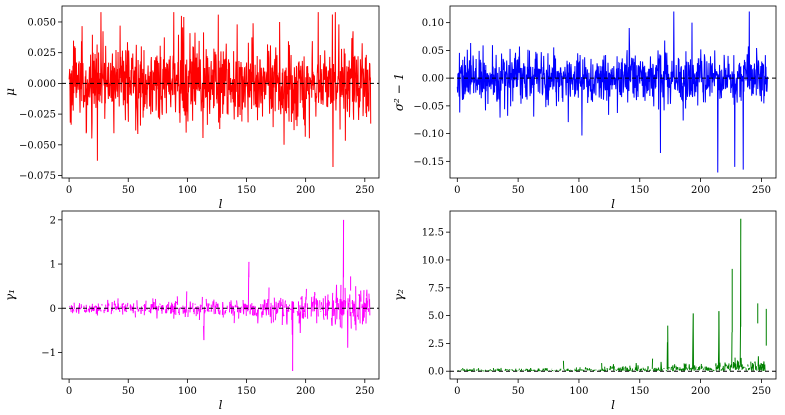 The width and height of the screenshot is (785, 415). I want to click on y-tick-label: 0.050, so click(41, 22).